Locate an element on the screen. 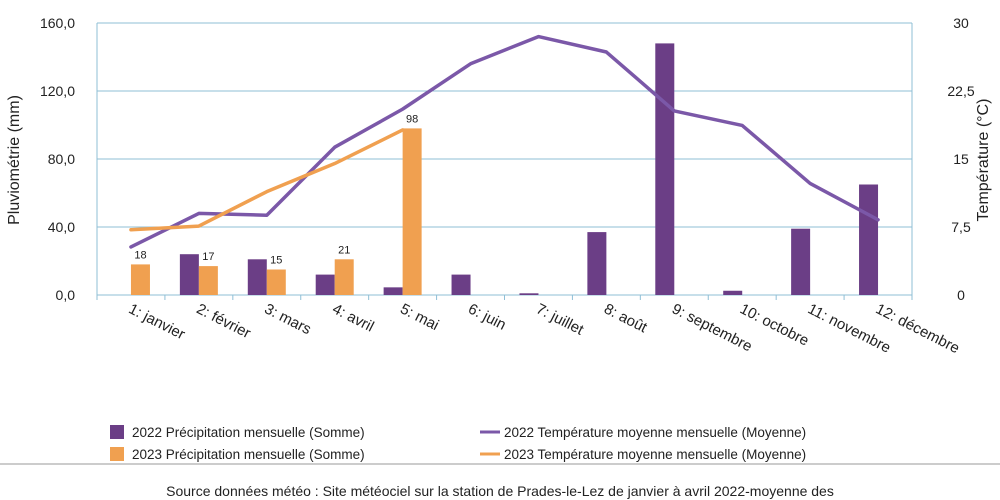 This screenshot has width=1000, height=500. bar-data-label: 98 is located at coordinates (412, 119).